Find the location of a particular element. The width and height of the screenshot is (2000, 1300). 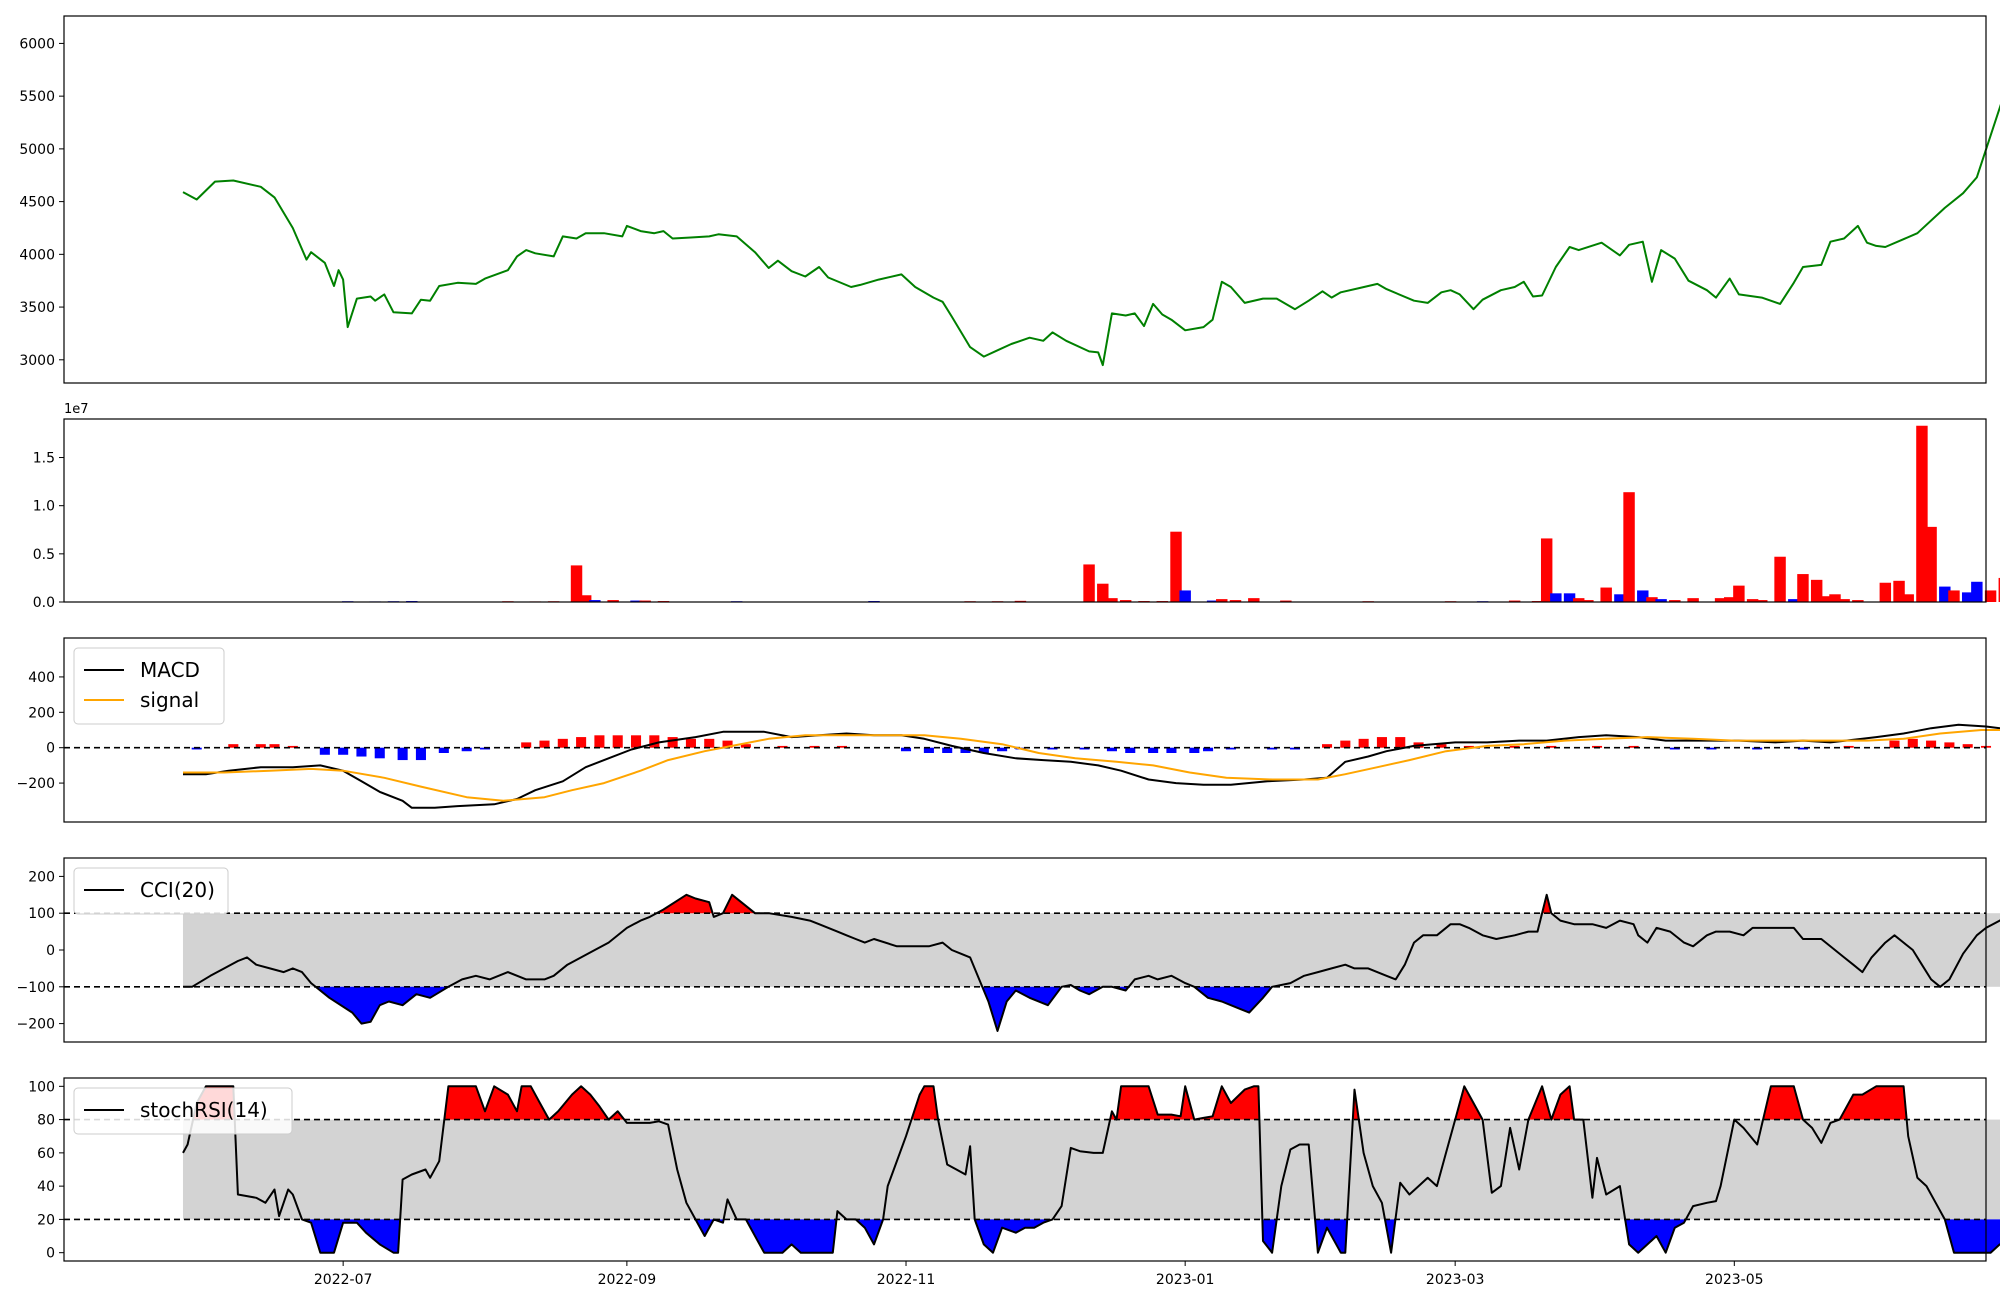

cci-panel: −200 −100 0 100 200 CCI(20) is located at coordinates (1008, 950).